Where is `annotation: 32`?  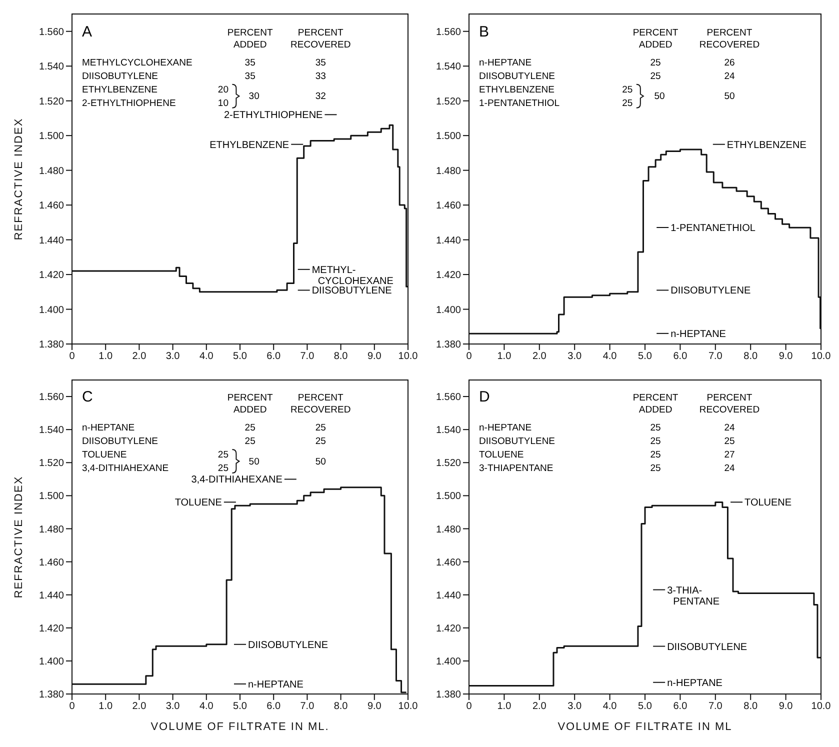 annotation: 32 is located at coordinates (320, 96).